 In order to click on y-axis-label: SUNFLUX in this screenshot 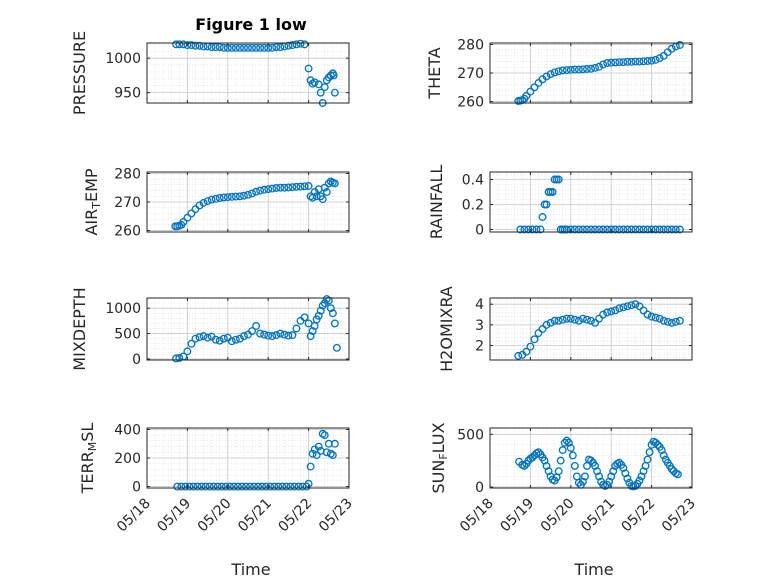, I will do `click(439, 457)`.